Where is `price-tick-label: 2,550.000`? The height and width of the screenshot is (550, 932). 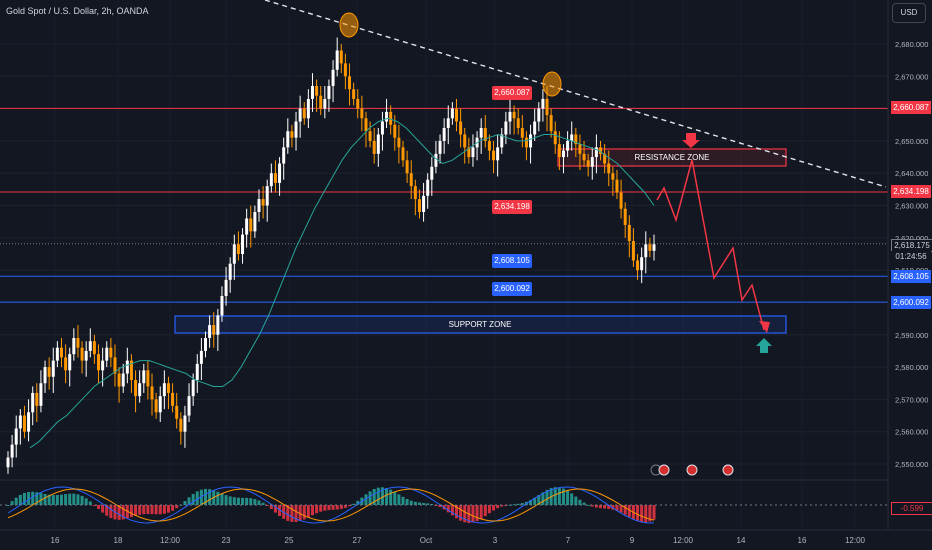 price-tick-label: 2,550.000 is located at coordinates (911, 464).